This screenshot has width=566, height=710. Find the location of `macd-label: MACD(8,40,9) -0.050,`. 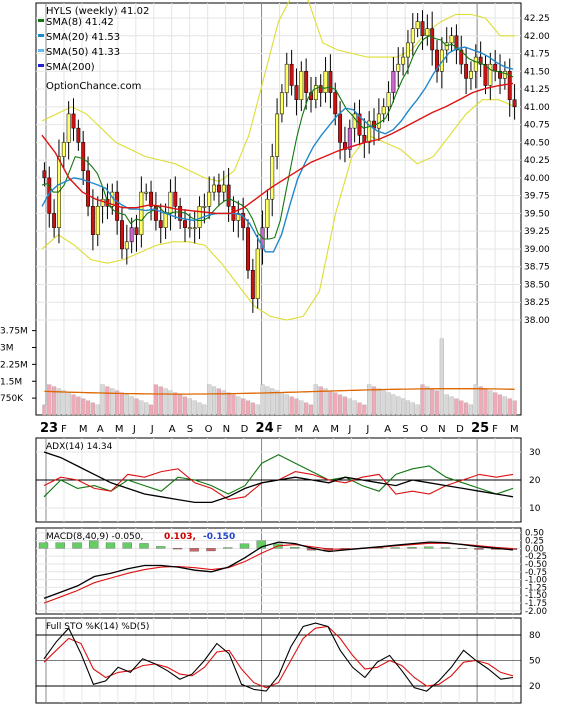

macd-label: MACD(8,40,9) -0.050, is located at coordinates (94, 537).